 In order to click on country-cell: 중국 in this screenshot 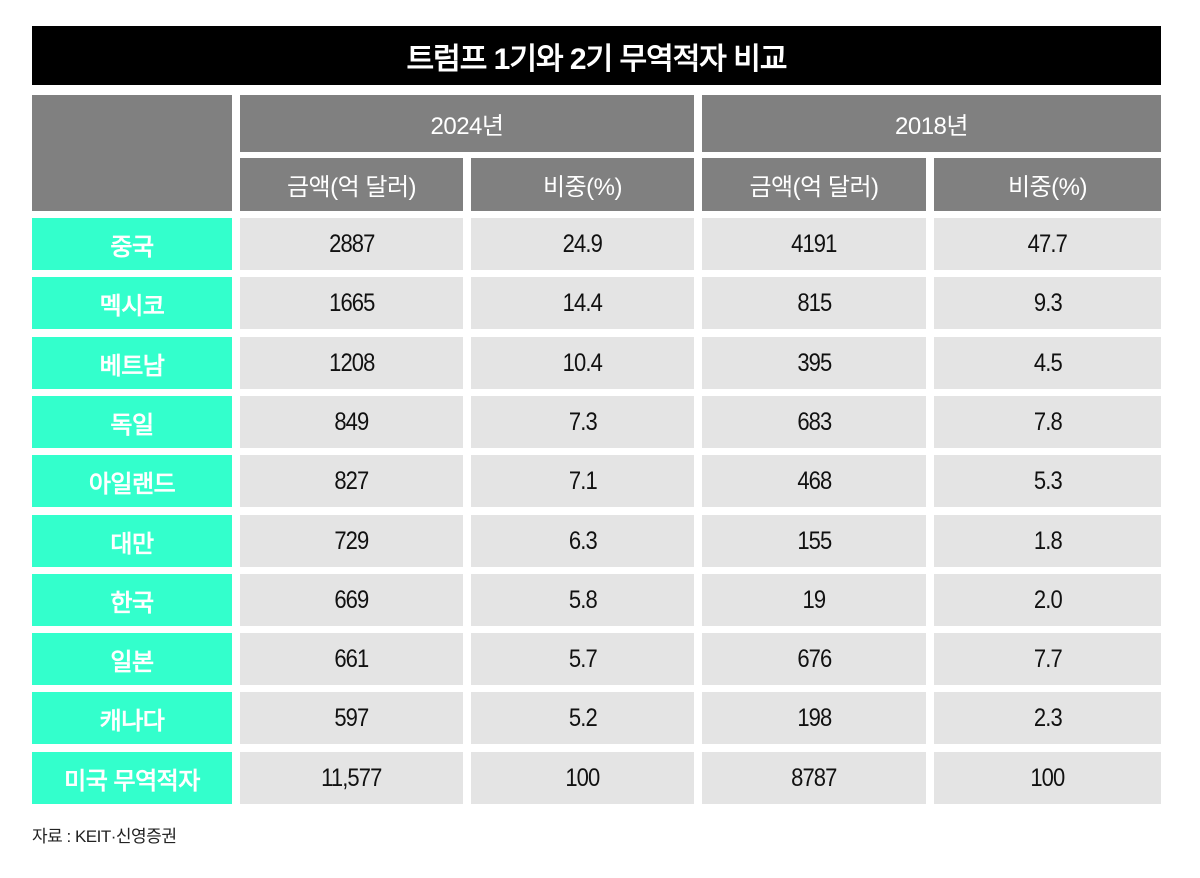, I will do `click(132, 244)`.